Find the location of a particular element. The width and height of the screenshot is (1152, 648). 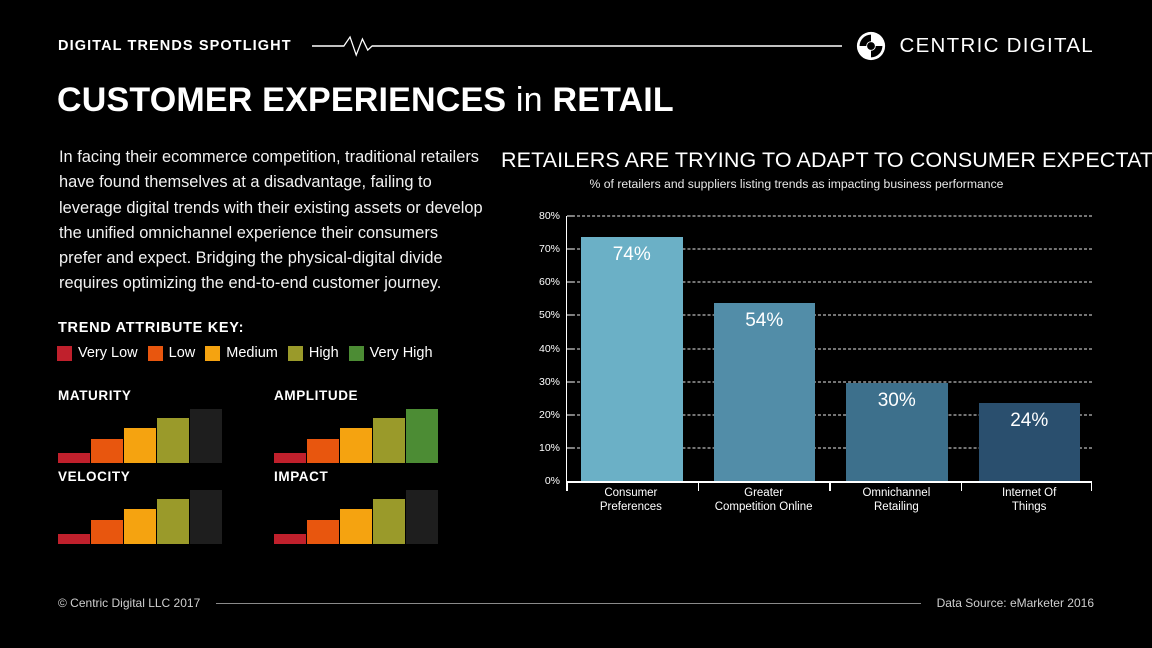

pulse-line-icon is located at coordinates (577, 46).